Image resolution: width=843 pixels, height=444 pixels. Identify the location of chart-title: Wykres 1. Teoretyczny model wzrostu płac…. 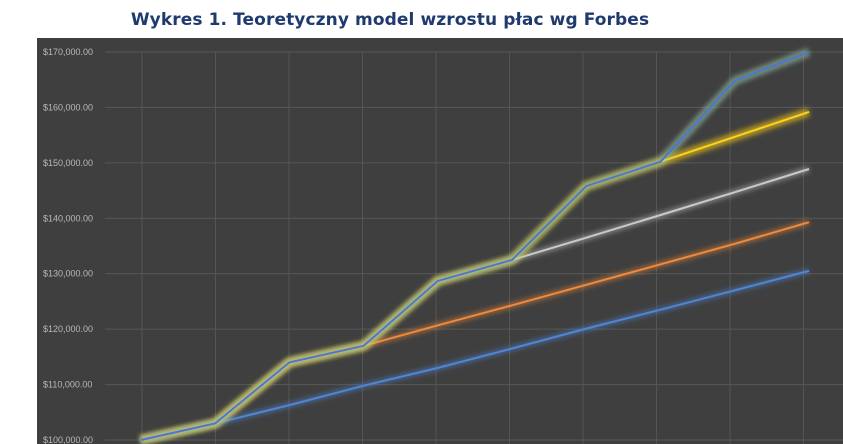
(390, 20).